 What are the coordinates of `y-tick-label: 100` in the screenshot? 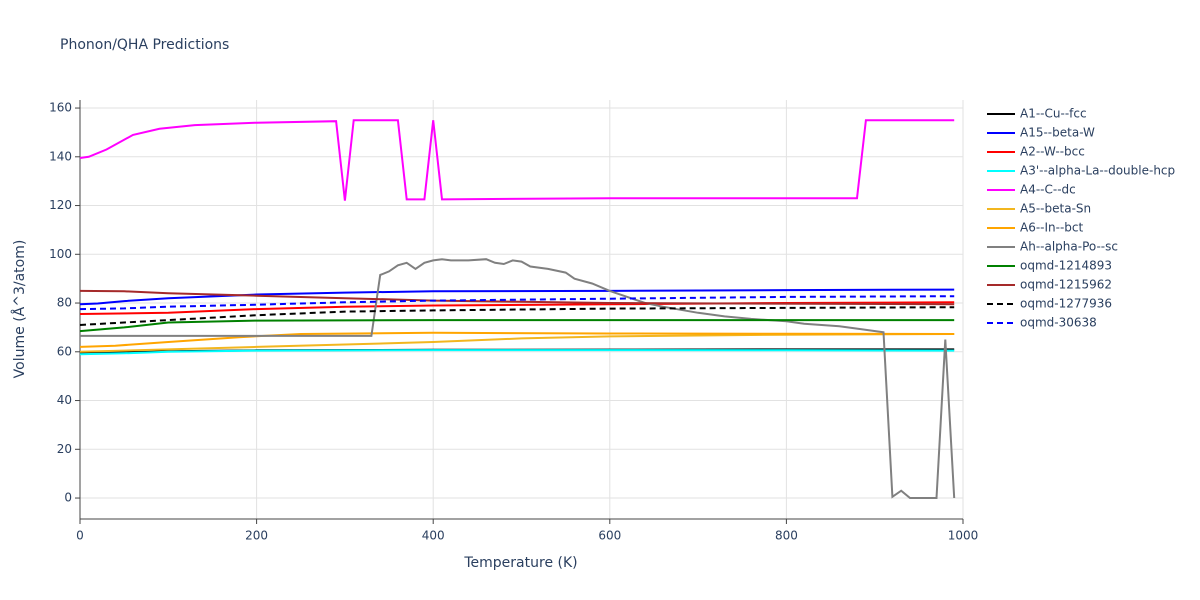 It's located at (60, 254).